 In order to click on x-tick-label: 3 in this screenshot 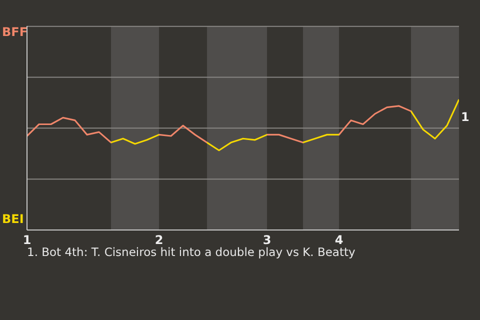, I will do `click(267, 240)`.